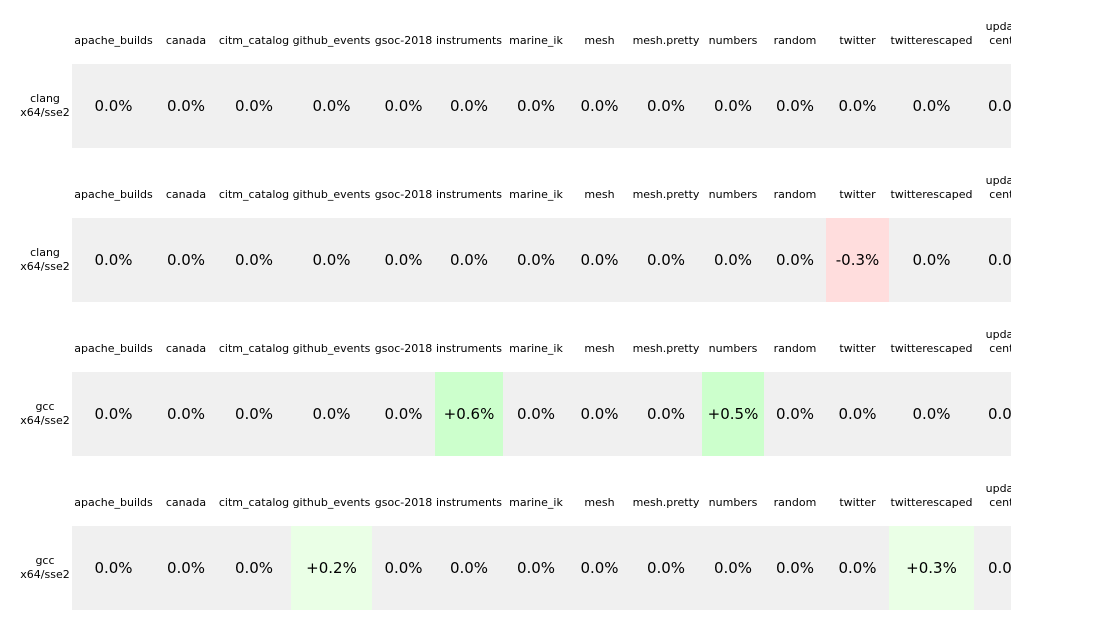 The image size is (1100, 640). Describe the element at coordinates (469, 414) in the screenshot. I see `value-cell: +0.6%` at that location.